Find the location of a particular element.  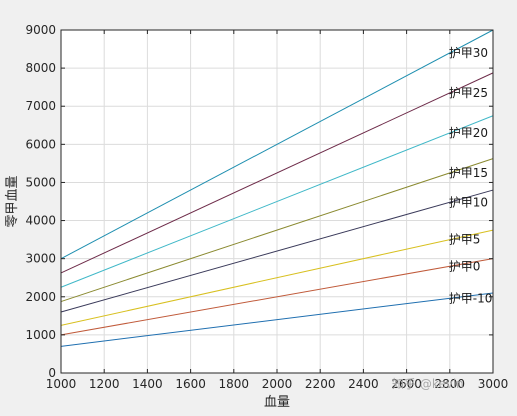

y-tick-label: 3000 is located at coordinates (40, 259).